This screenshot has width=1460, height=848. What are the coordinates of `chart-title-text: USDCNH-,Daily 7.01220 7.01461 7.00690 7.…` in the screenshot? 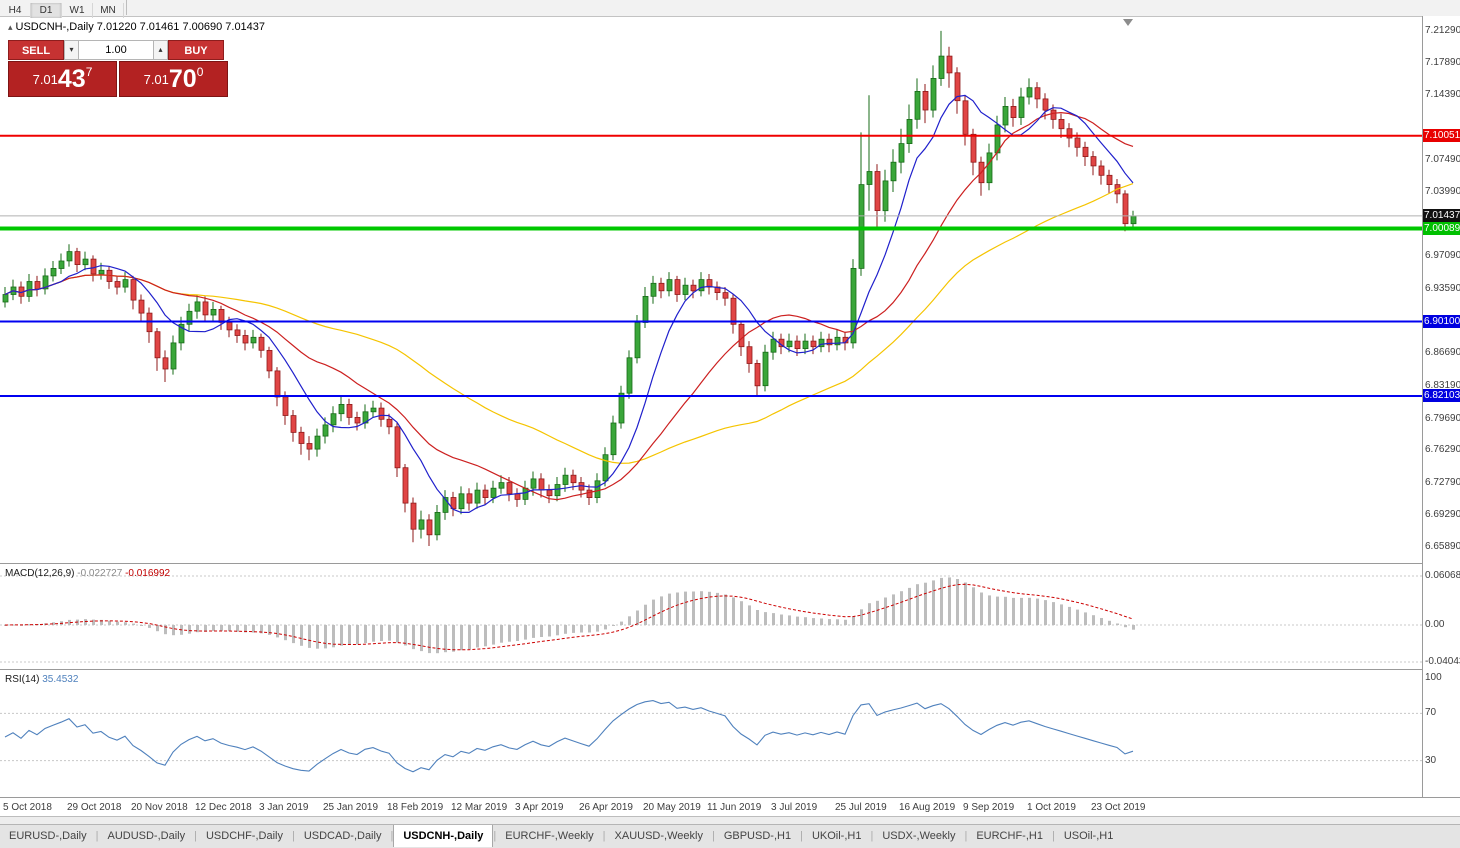 It's located at (140, 27).